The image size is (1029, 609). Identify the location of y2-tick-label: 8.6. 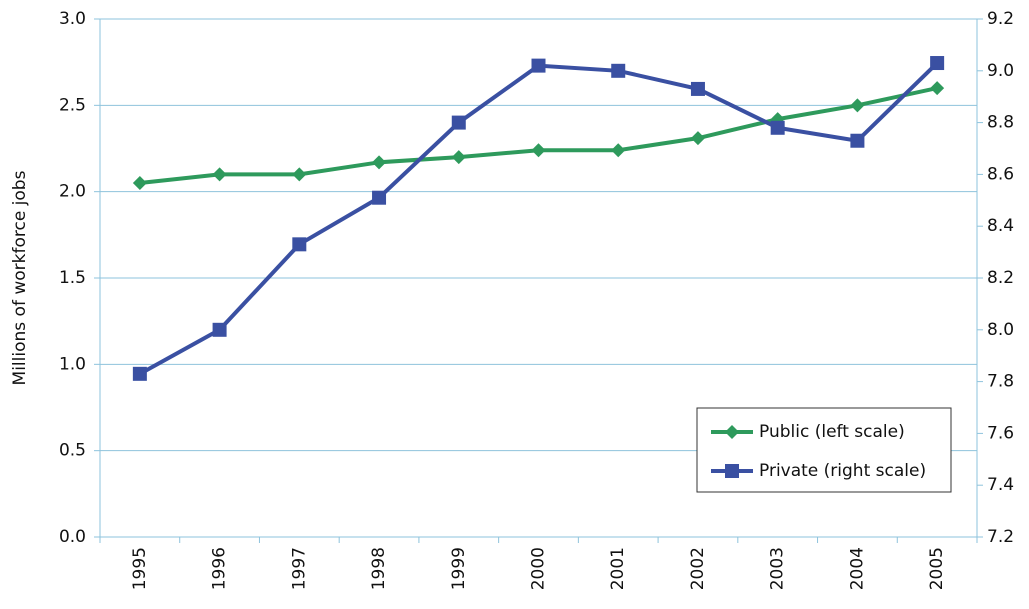
(1000, 174).